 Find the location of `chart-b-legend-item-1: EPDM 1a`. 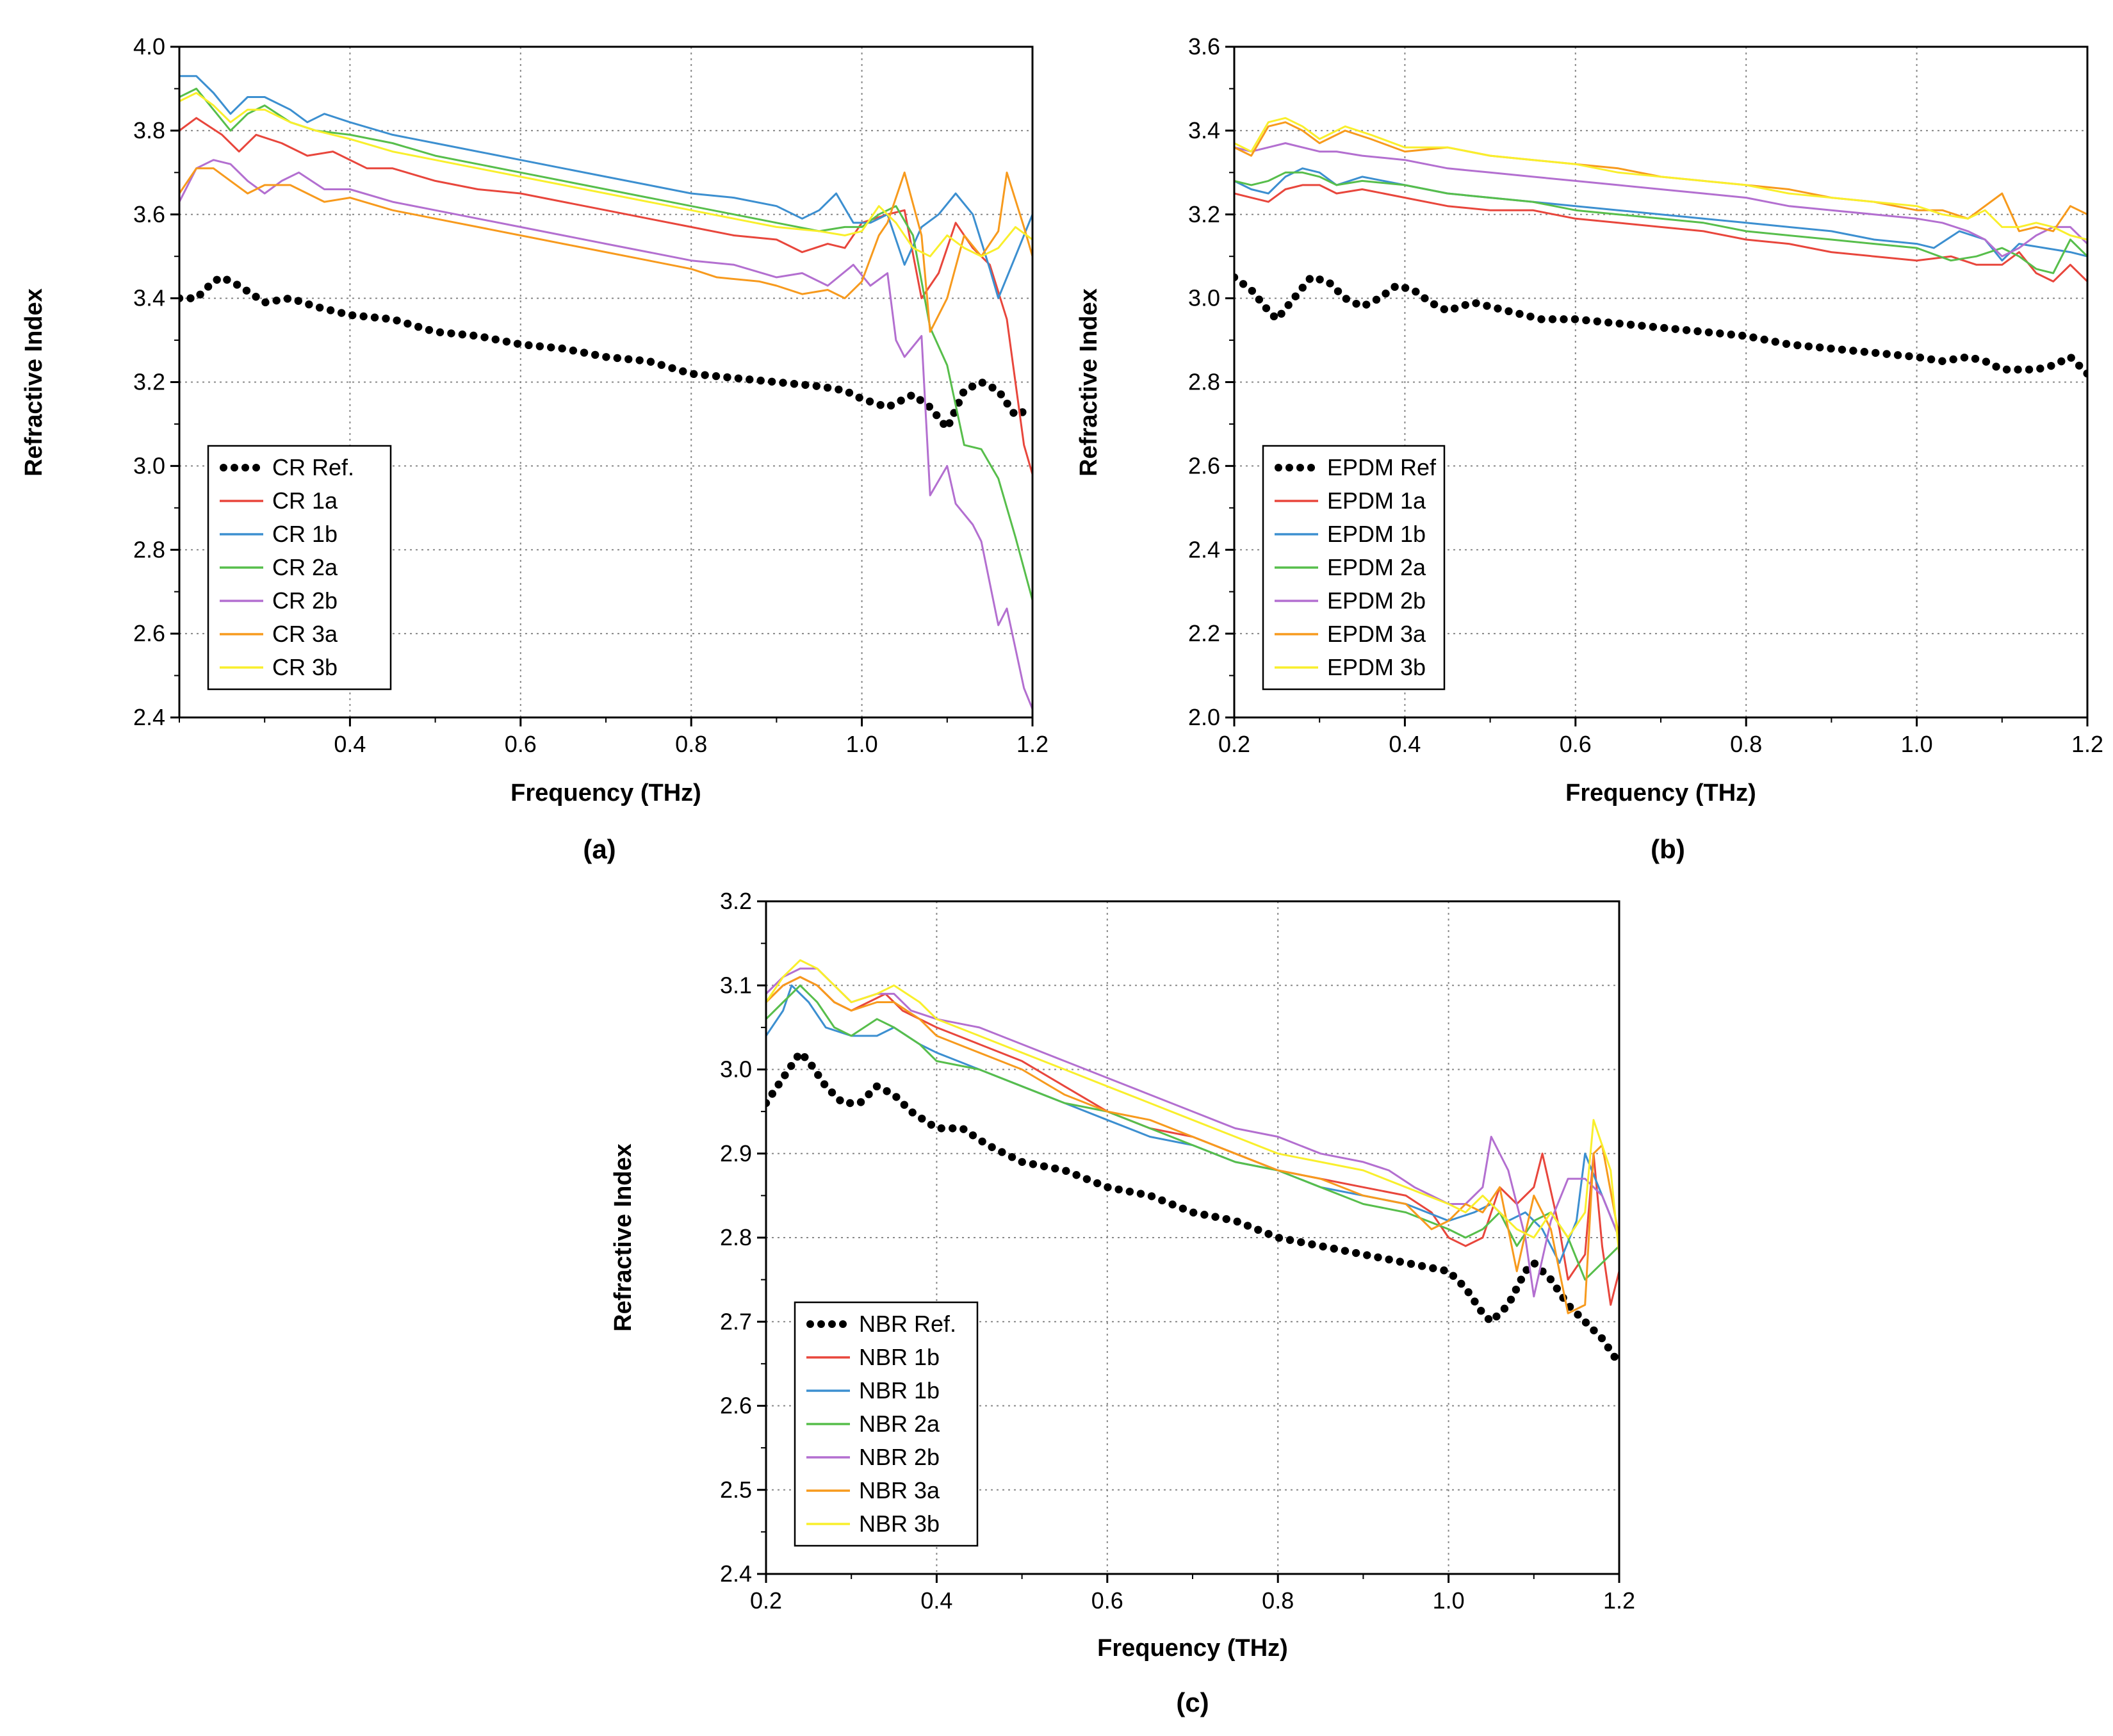

chart-b-legend-item-1: EPDM 1a is located at coordinates (1350, 500).